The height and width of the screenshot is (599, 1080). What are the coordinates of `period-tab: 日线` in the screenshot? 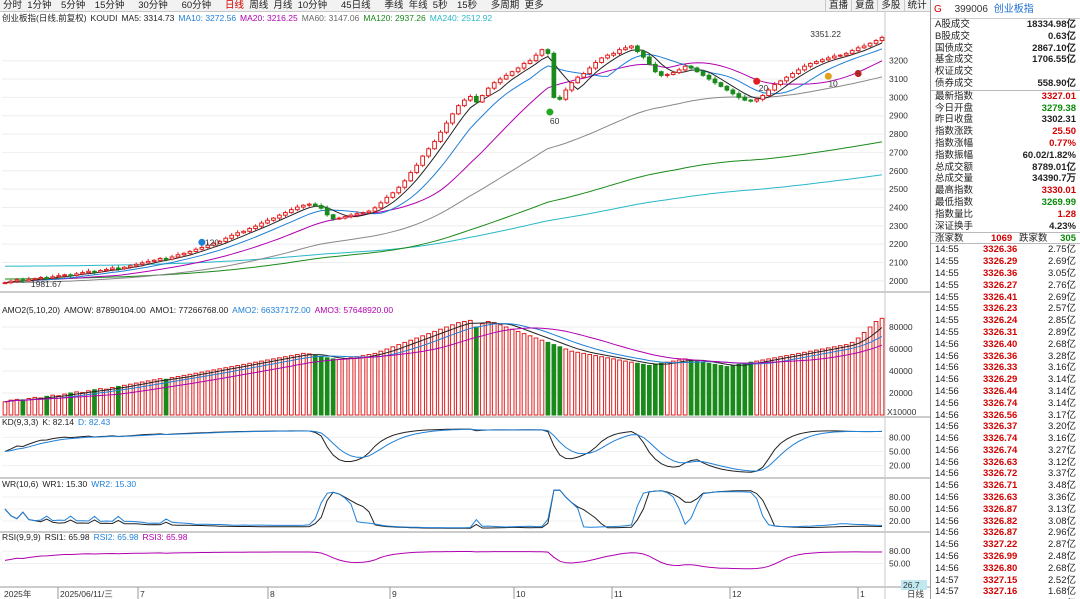 It's located at (235, 5).